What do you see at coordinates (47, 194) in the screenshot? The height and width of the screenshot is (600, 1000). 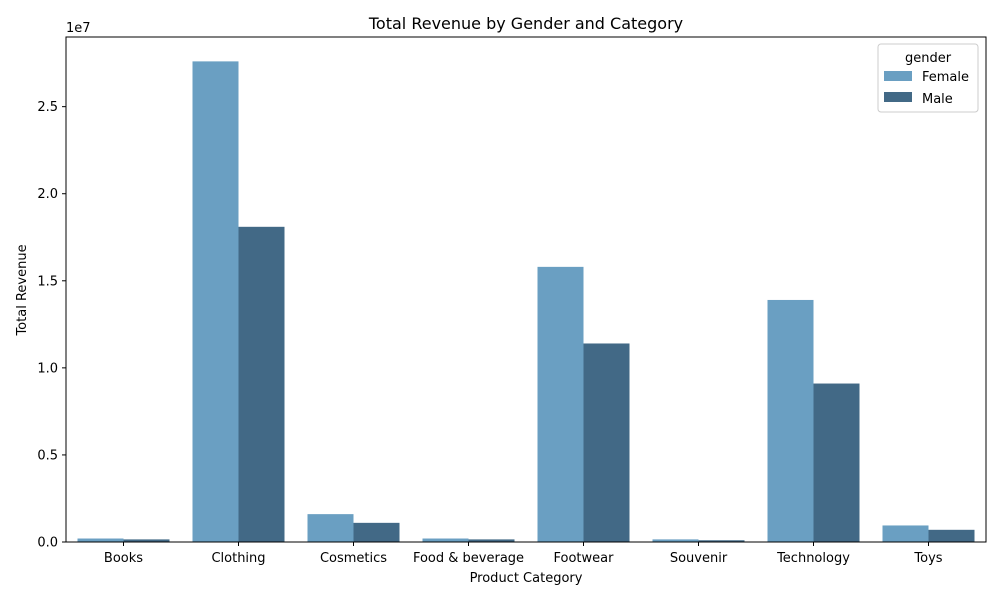 I see `y-tick-label: 2.0` at bounding box center [47, 194].